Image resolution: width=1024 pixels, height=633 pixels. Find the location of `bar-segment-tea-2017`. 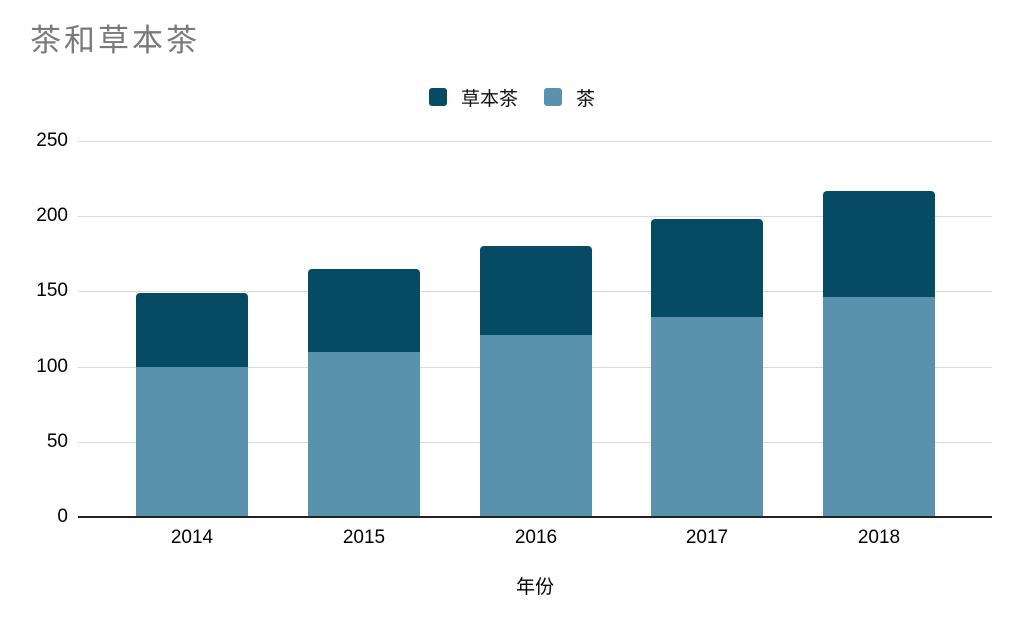

bar-segment-tea-2017 is located at coordinates (707, 416).